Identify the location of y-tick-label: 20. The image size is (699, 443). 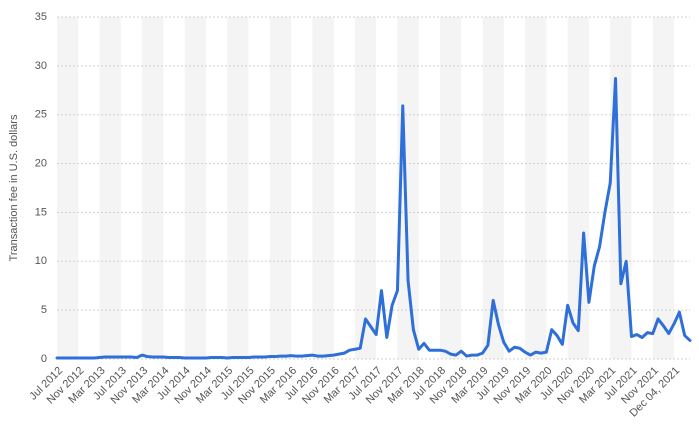
(41, 163).